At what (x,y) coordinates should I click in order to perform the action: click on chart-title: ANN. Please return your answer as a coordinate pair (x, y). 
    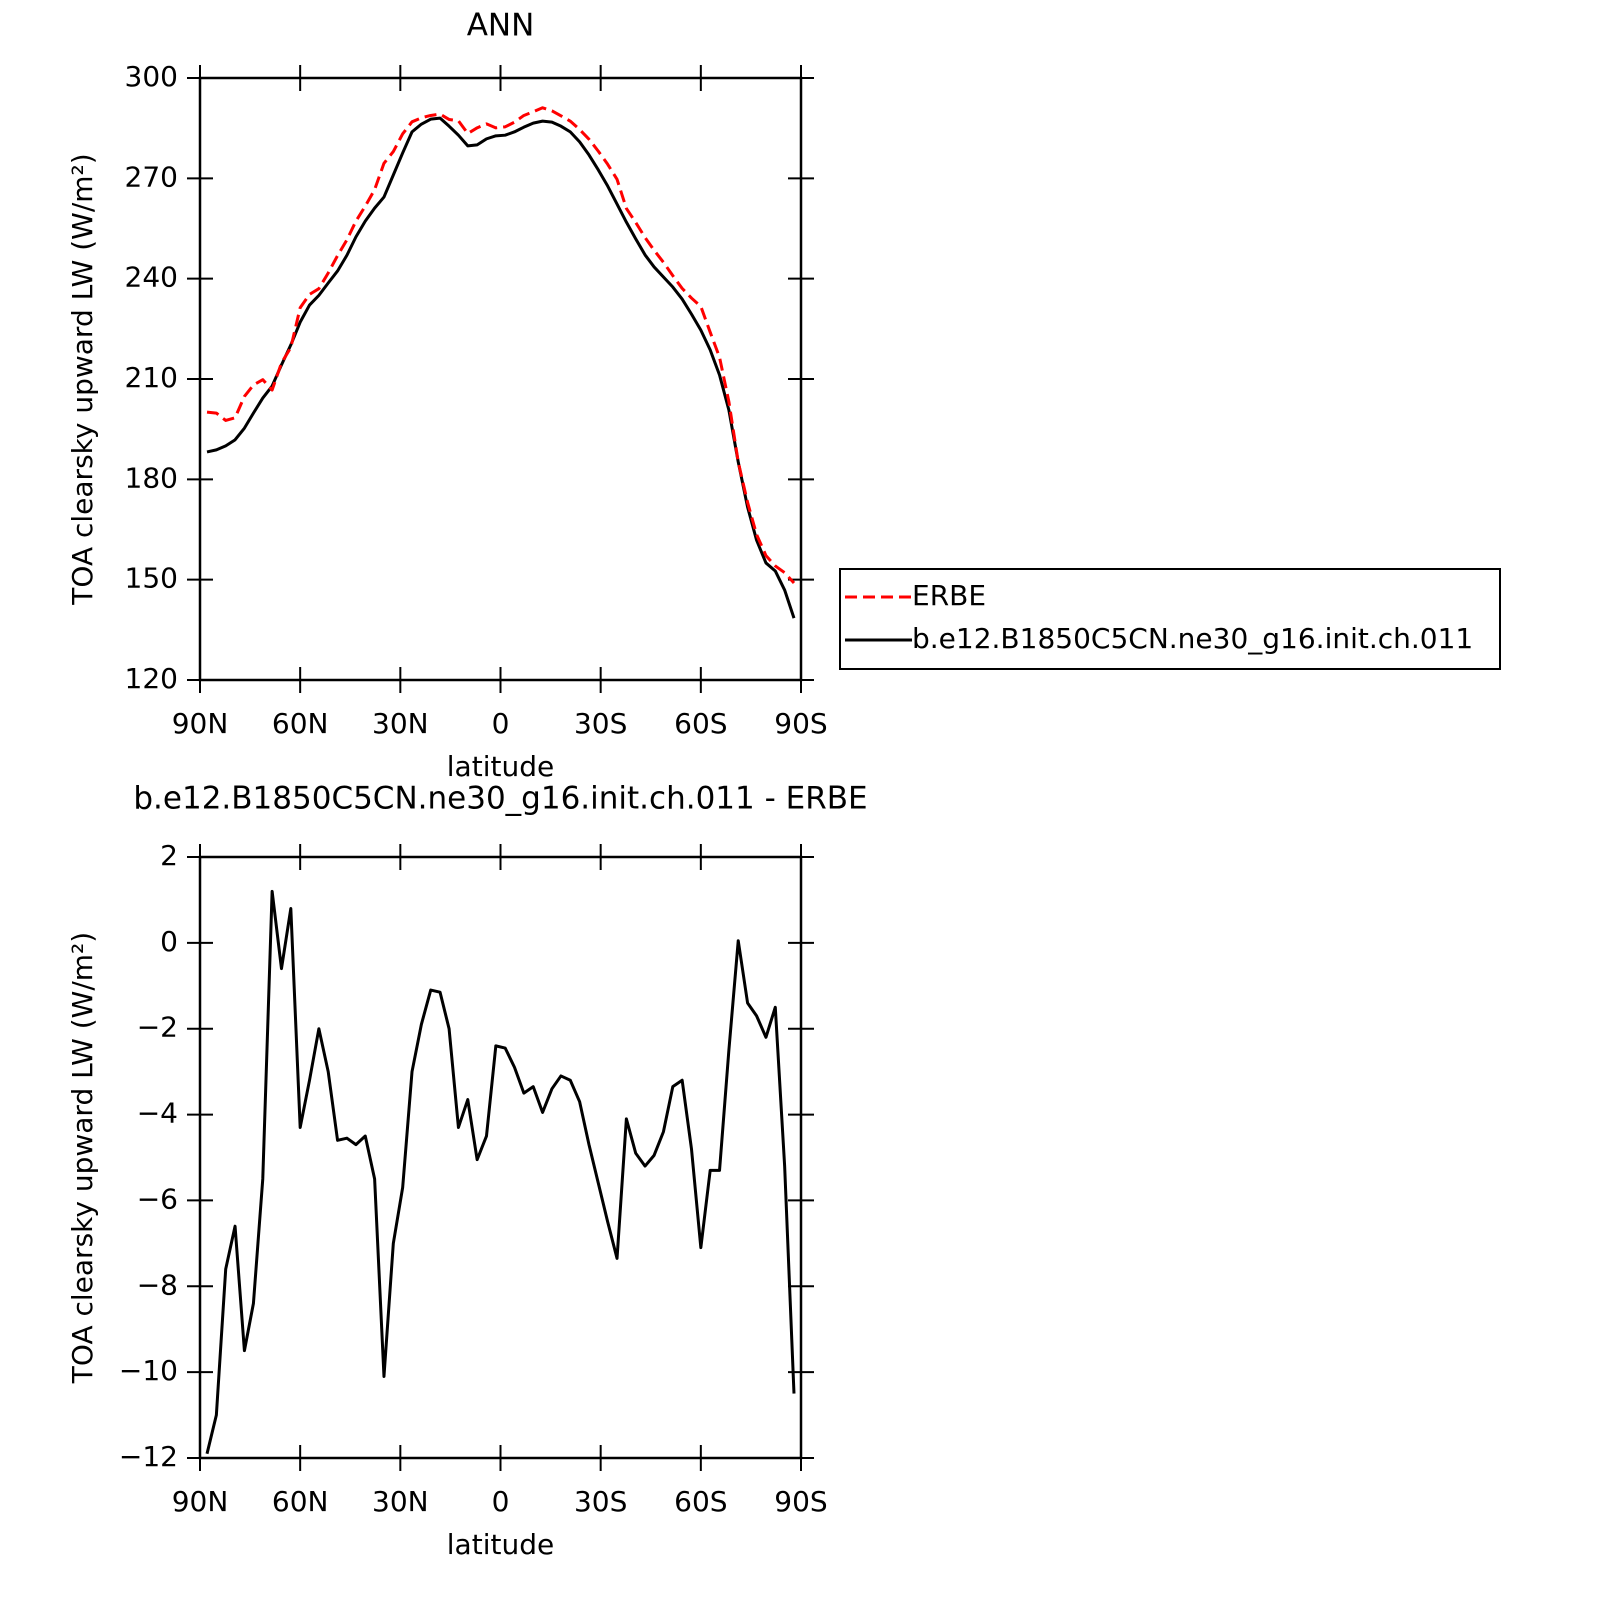
    Looking at the image, I should click on (501, 26).